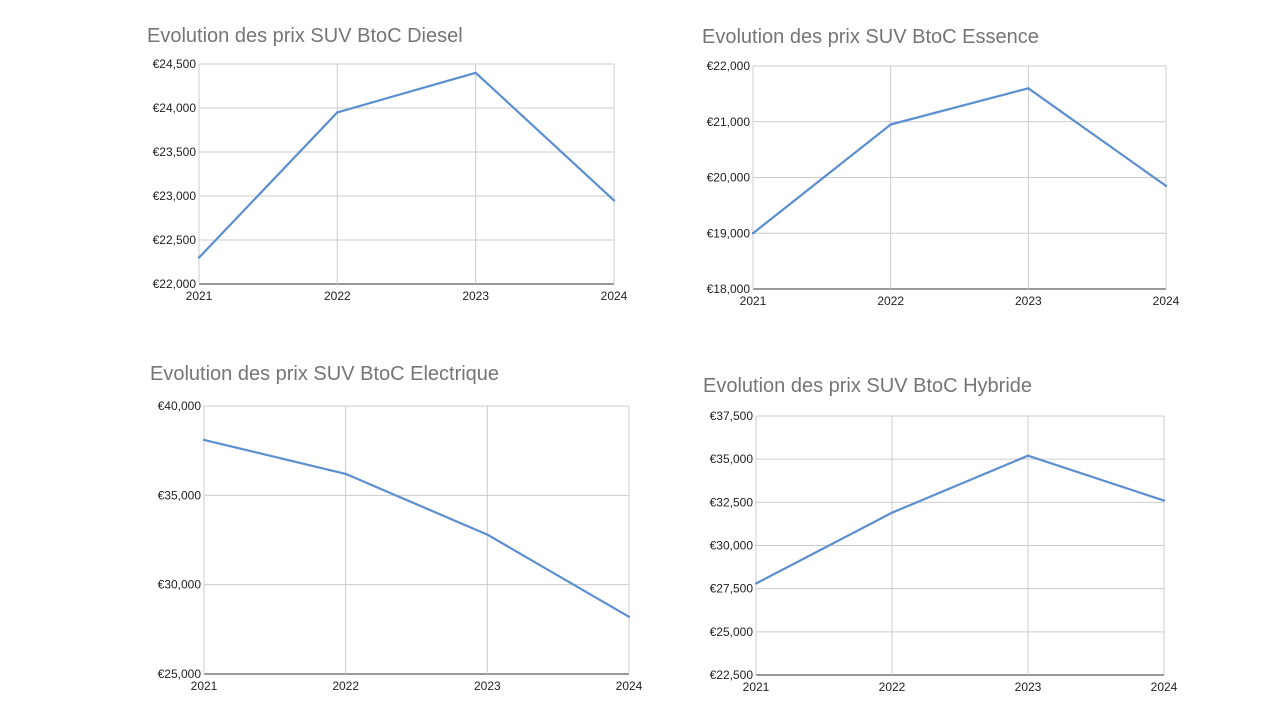 This screenshot has width=1280, height=720. I want to click on y-tick-label: €20,000, so click(729, 178).